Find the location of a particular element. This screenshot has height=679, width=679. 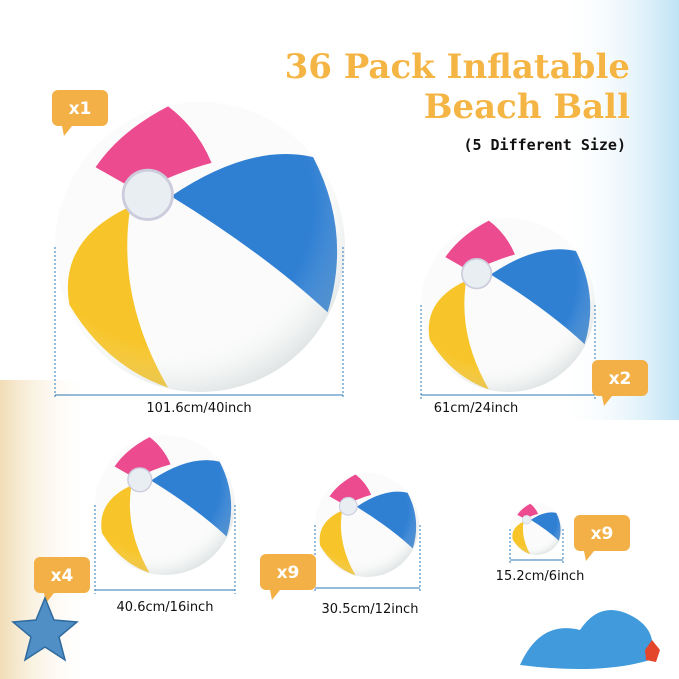

count-label: x4 is located at coordinates (62, 576).